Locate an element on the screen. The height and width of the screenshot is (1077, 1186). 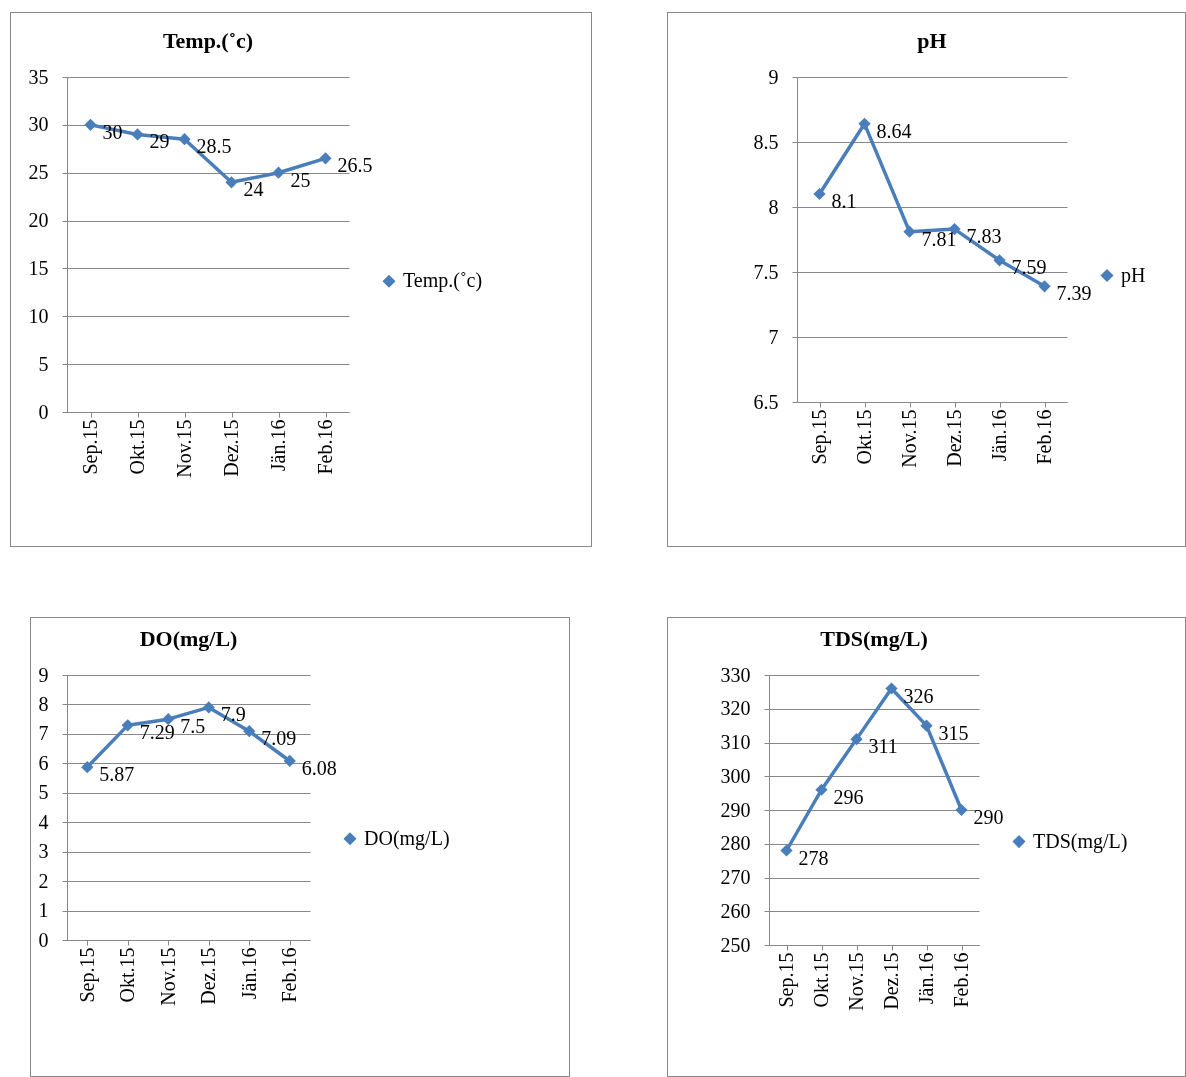
chart-title: pH is located at coordinates (932, 40).